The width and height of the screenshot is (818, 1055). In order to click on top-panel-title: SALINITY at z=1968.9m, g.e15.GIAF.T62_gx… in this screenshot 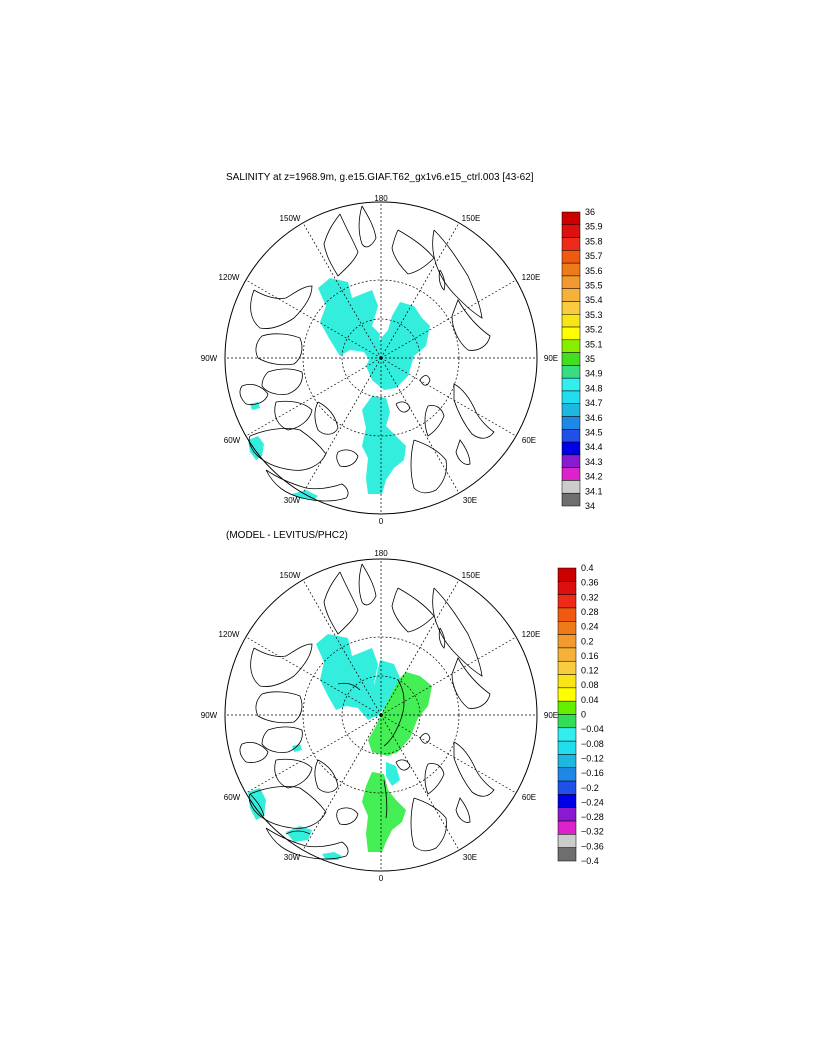, I will do `click(380, 177)`.